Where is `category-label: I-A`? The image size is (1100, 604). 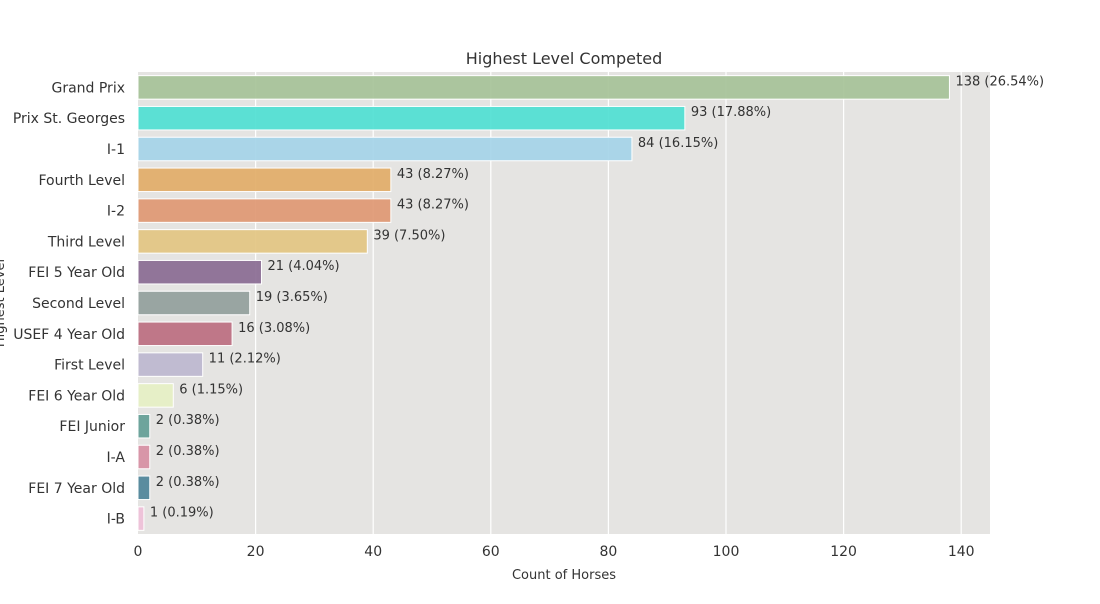
category-label: I-A is located at coordinates (116, 458).